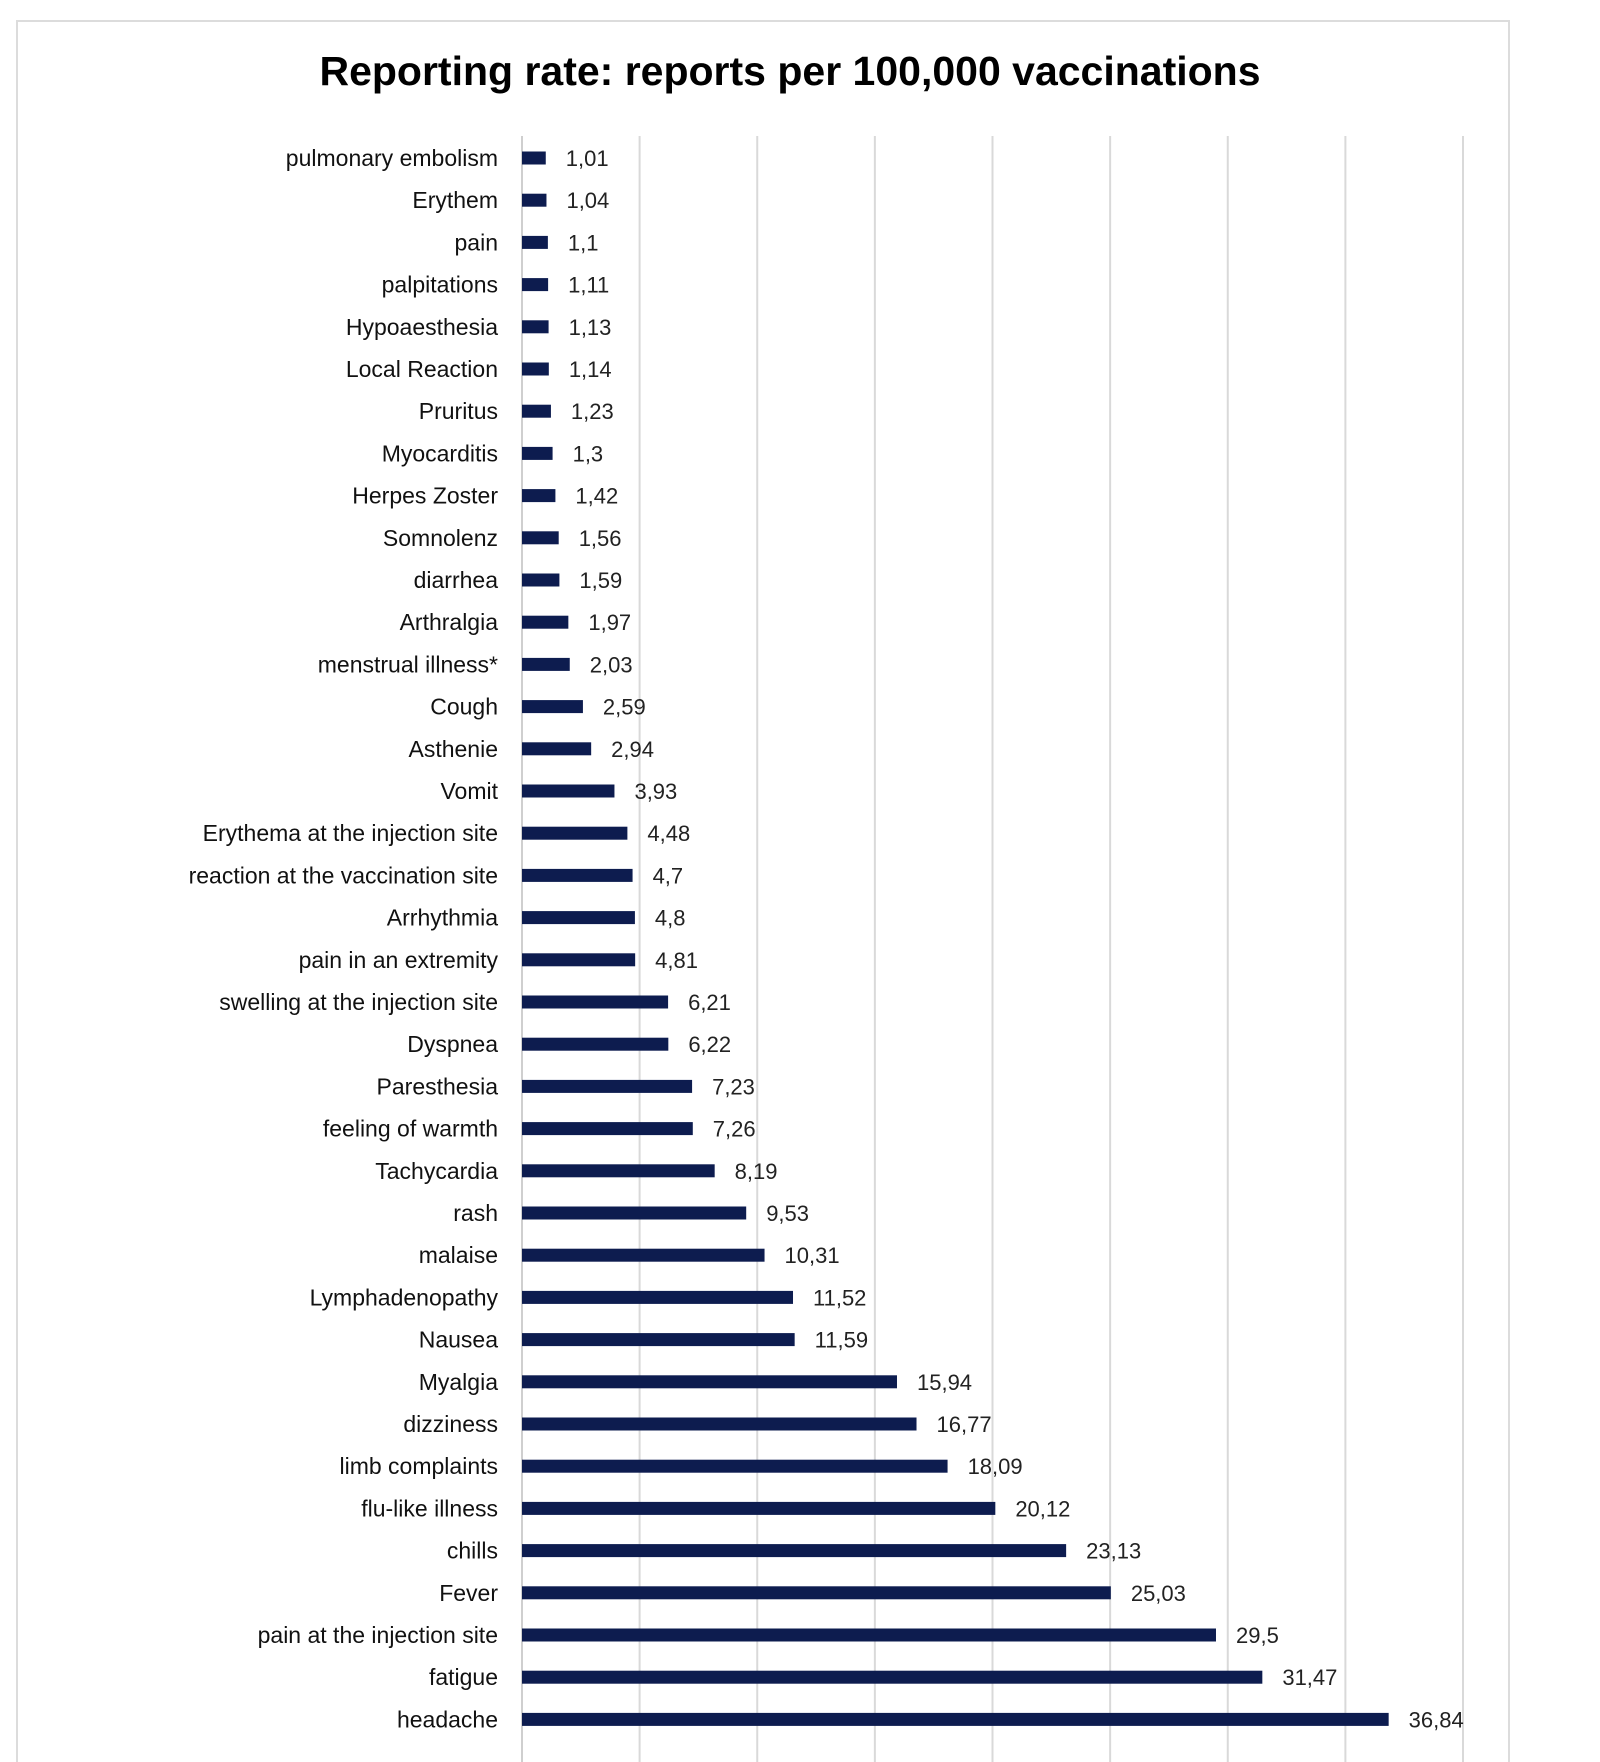 The height and width of the screenshot is (1762, 1600). Describe the element at coordinates (422, 327) in the screenshot. I see `category-label: Hypoaesthesia` at that location.